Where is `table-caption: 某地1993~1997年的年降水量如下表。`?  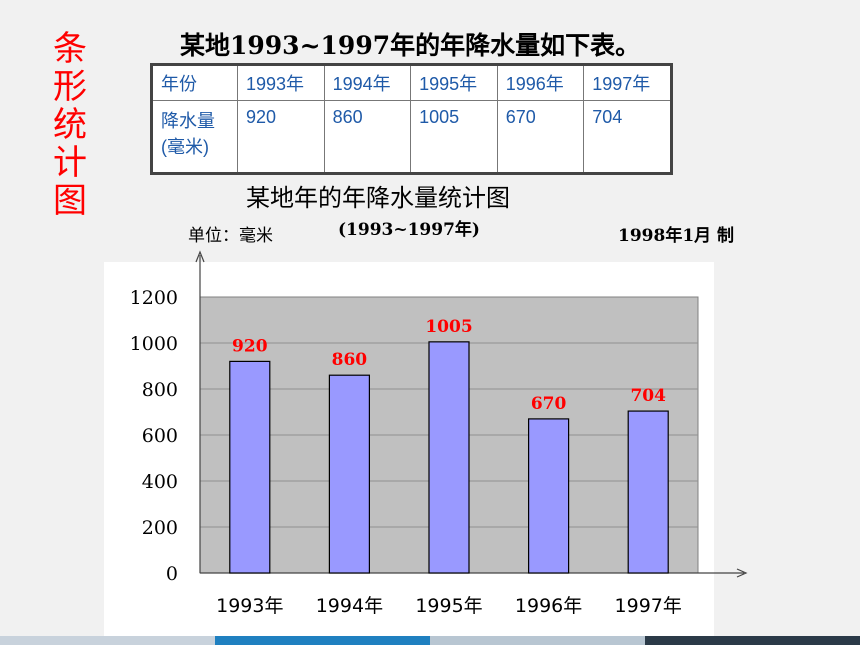 table-caption: 某地1993~1997年的年降水量如下表。 is located at coordinates (410, 45).